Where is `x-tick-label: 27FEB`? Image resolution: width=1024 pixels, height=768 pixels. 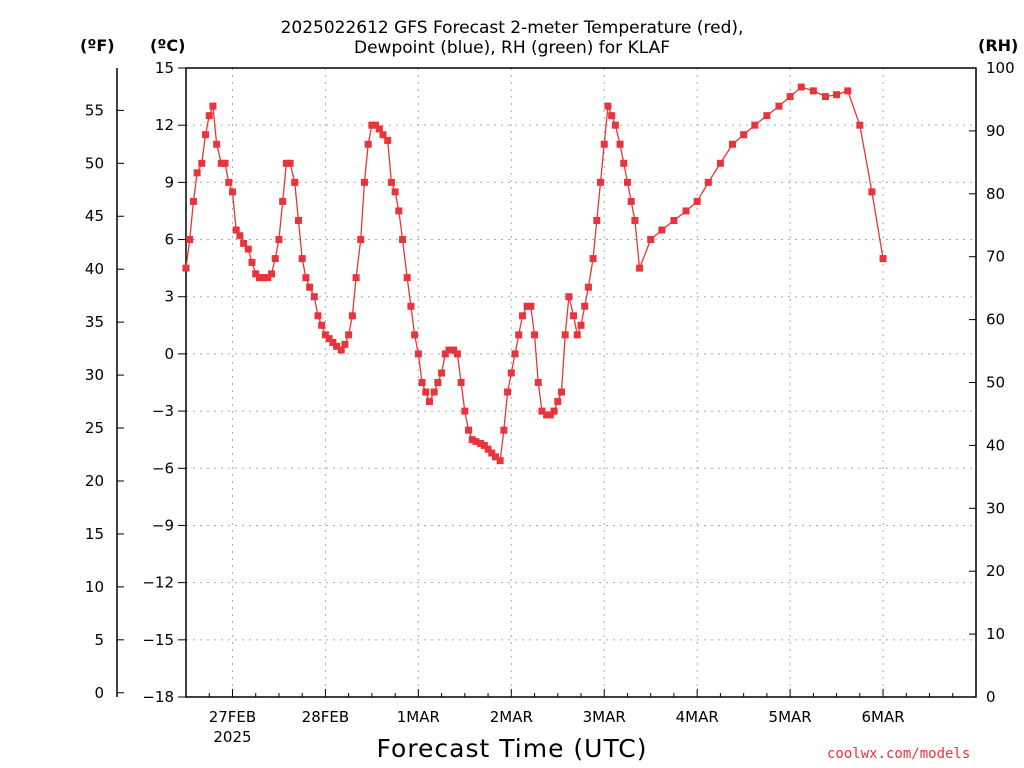
x-tick-label: 27FEB is located at coordinates (232, 717).